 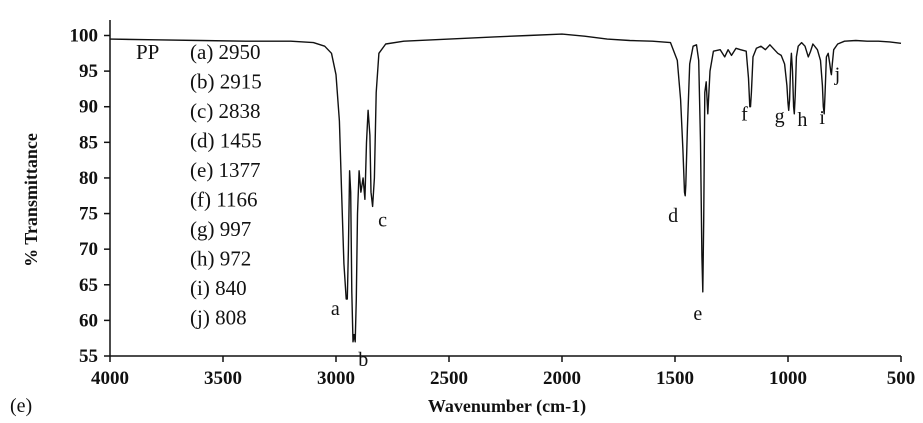 What do you see at coordinates (837, 75) in the screenshot?
I see `peak-label-j: j` at bounding box center [837, 75].